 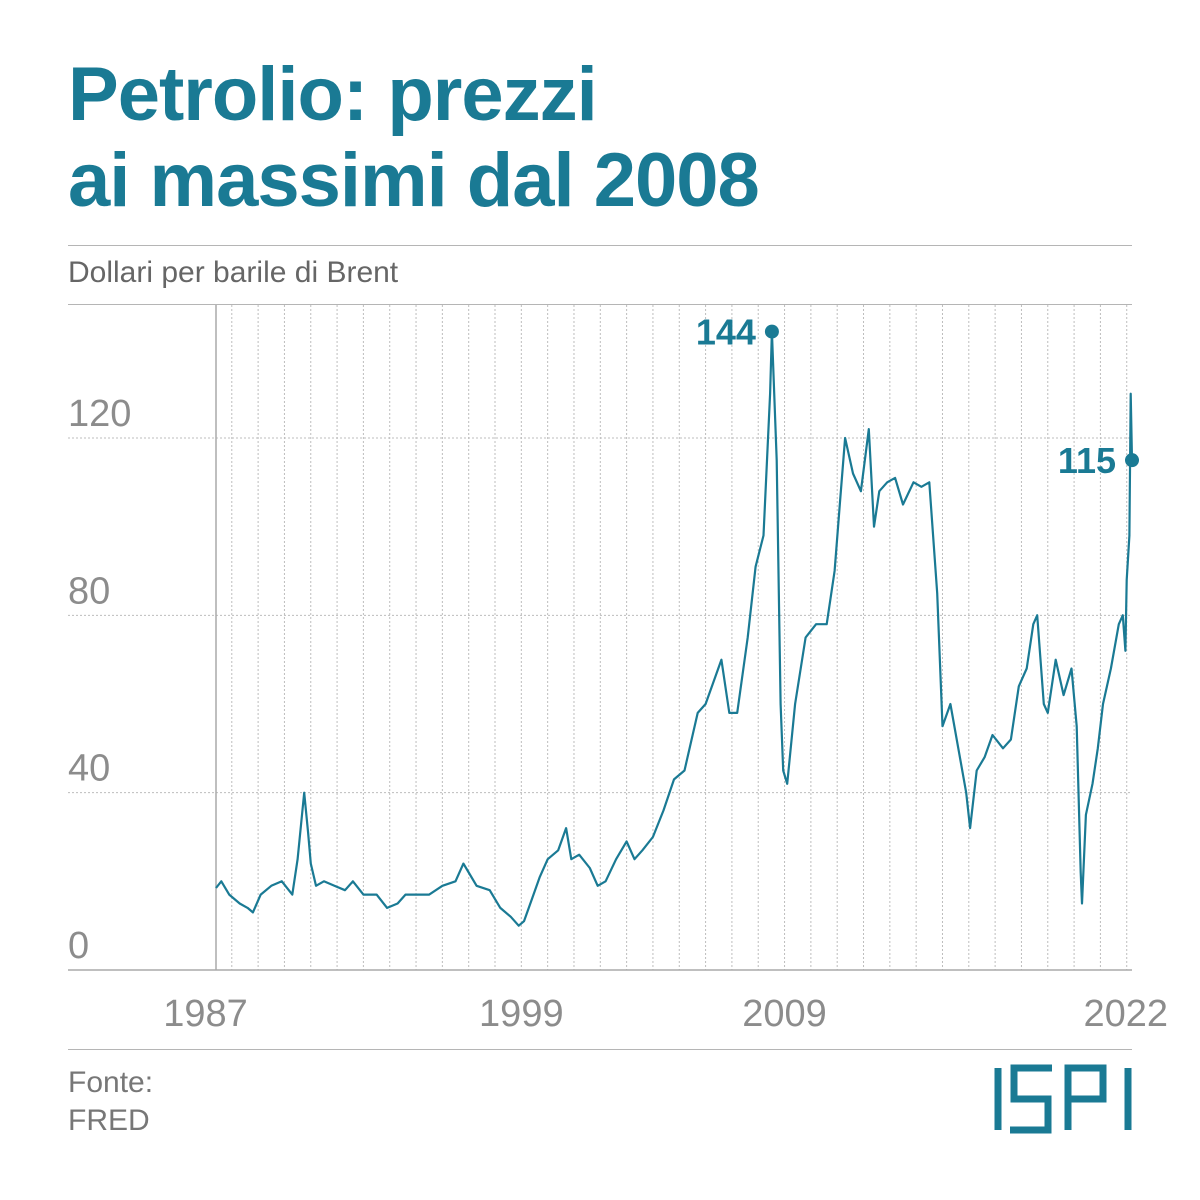 I want to click on annotation-label: 144, so click(x=726, y=332).